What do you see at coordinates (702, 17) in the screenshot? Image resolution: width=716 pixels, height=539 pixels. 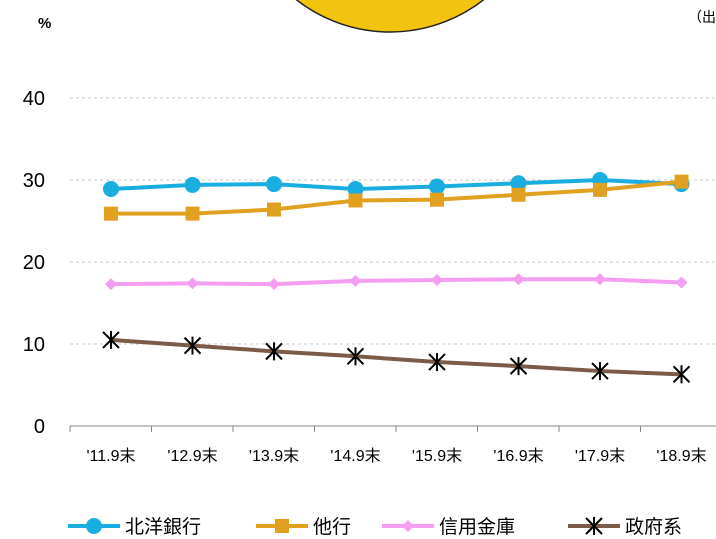 I see `source-note: （出` at bounding box center [702, 17].